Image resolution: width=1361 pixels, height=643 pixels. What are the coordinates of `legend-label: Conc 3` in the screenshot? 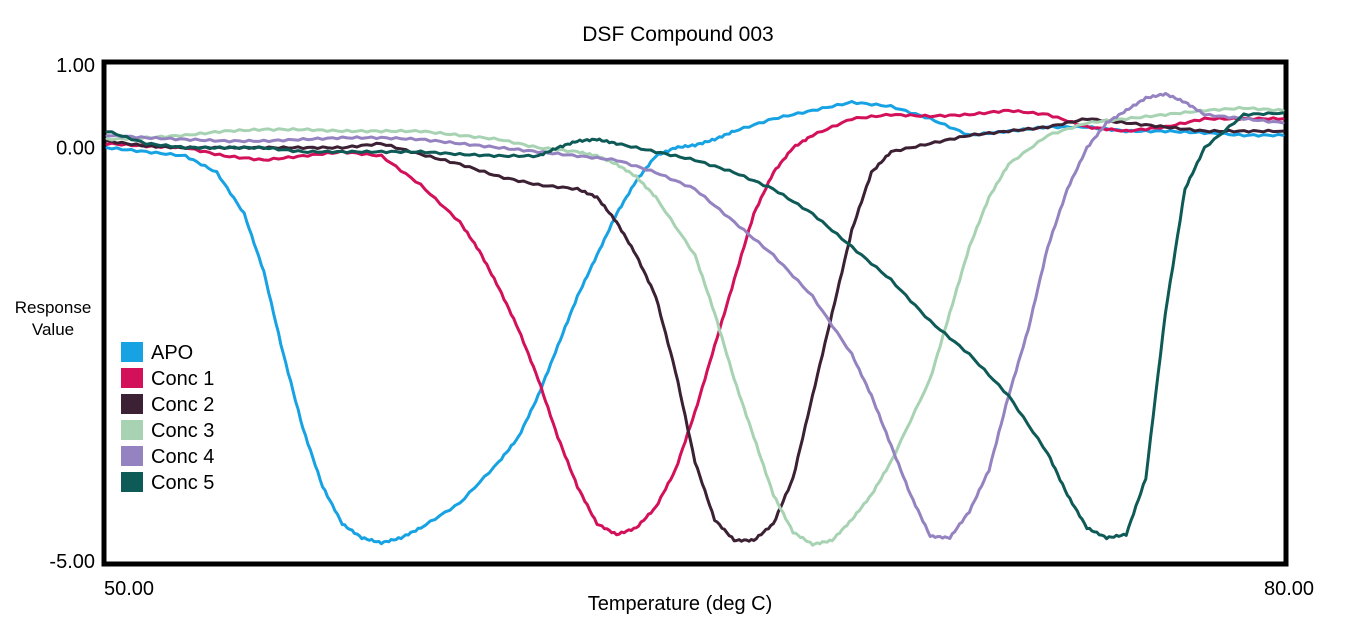 It's located at (182, 431).